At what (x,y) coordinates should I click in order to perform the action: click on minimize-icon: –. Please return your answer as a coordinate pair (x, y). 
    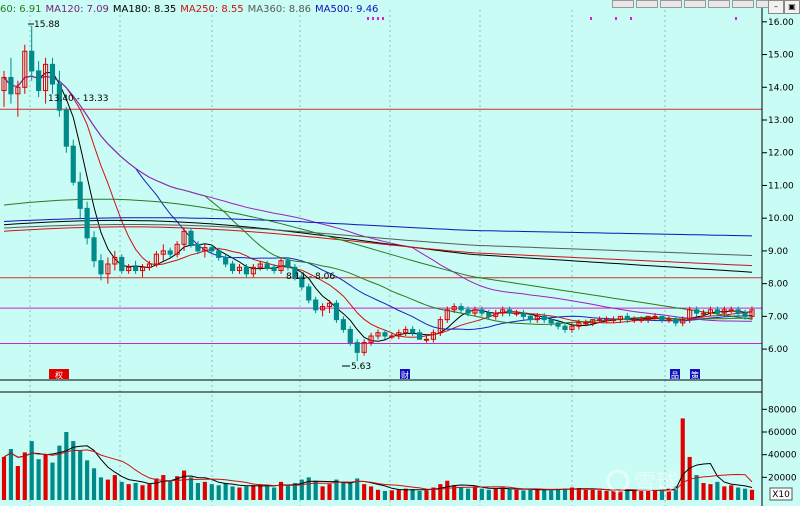
    Looking at the image, I should click on (776, 7).